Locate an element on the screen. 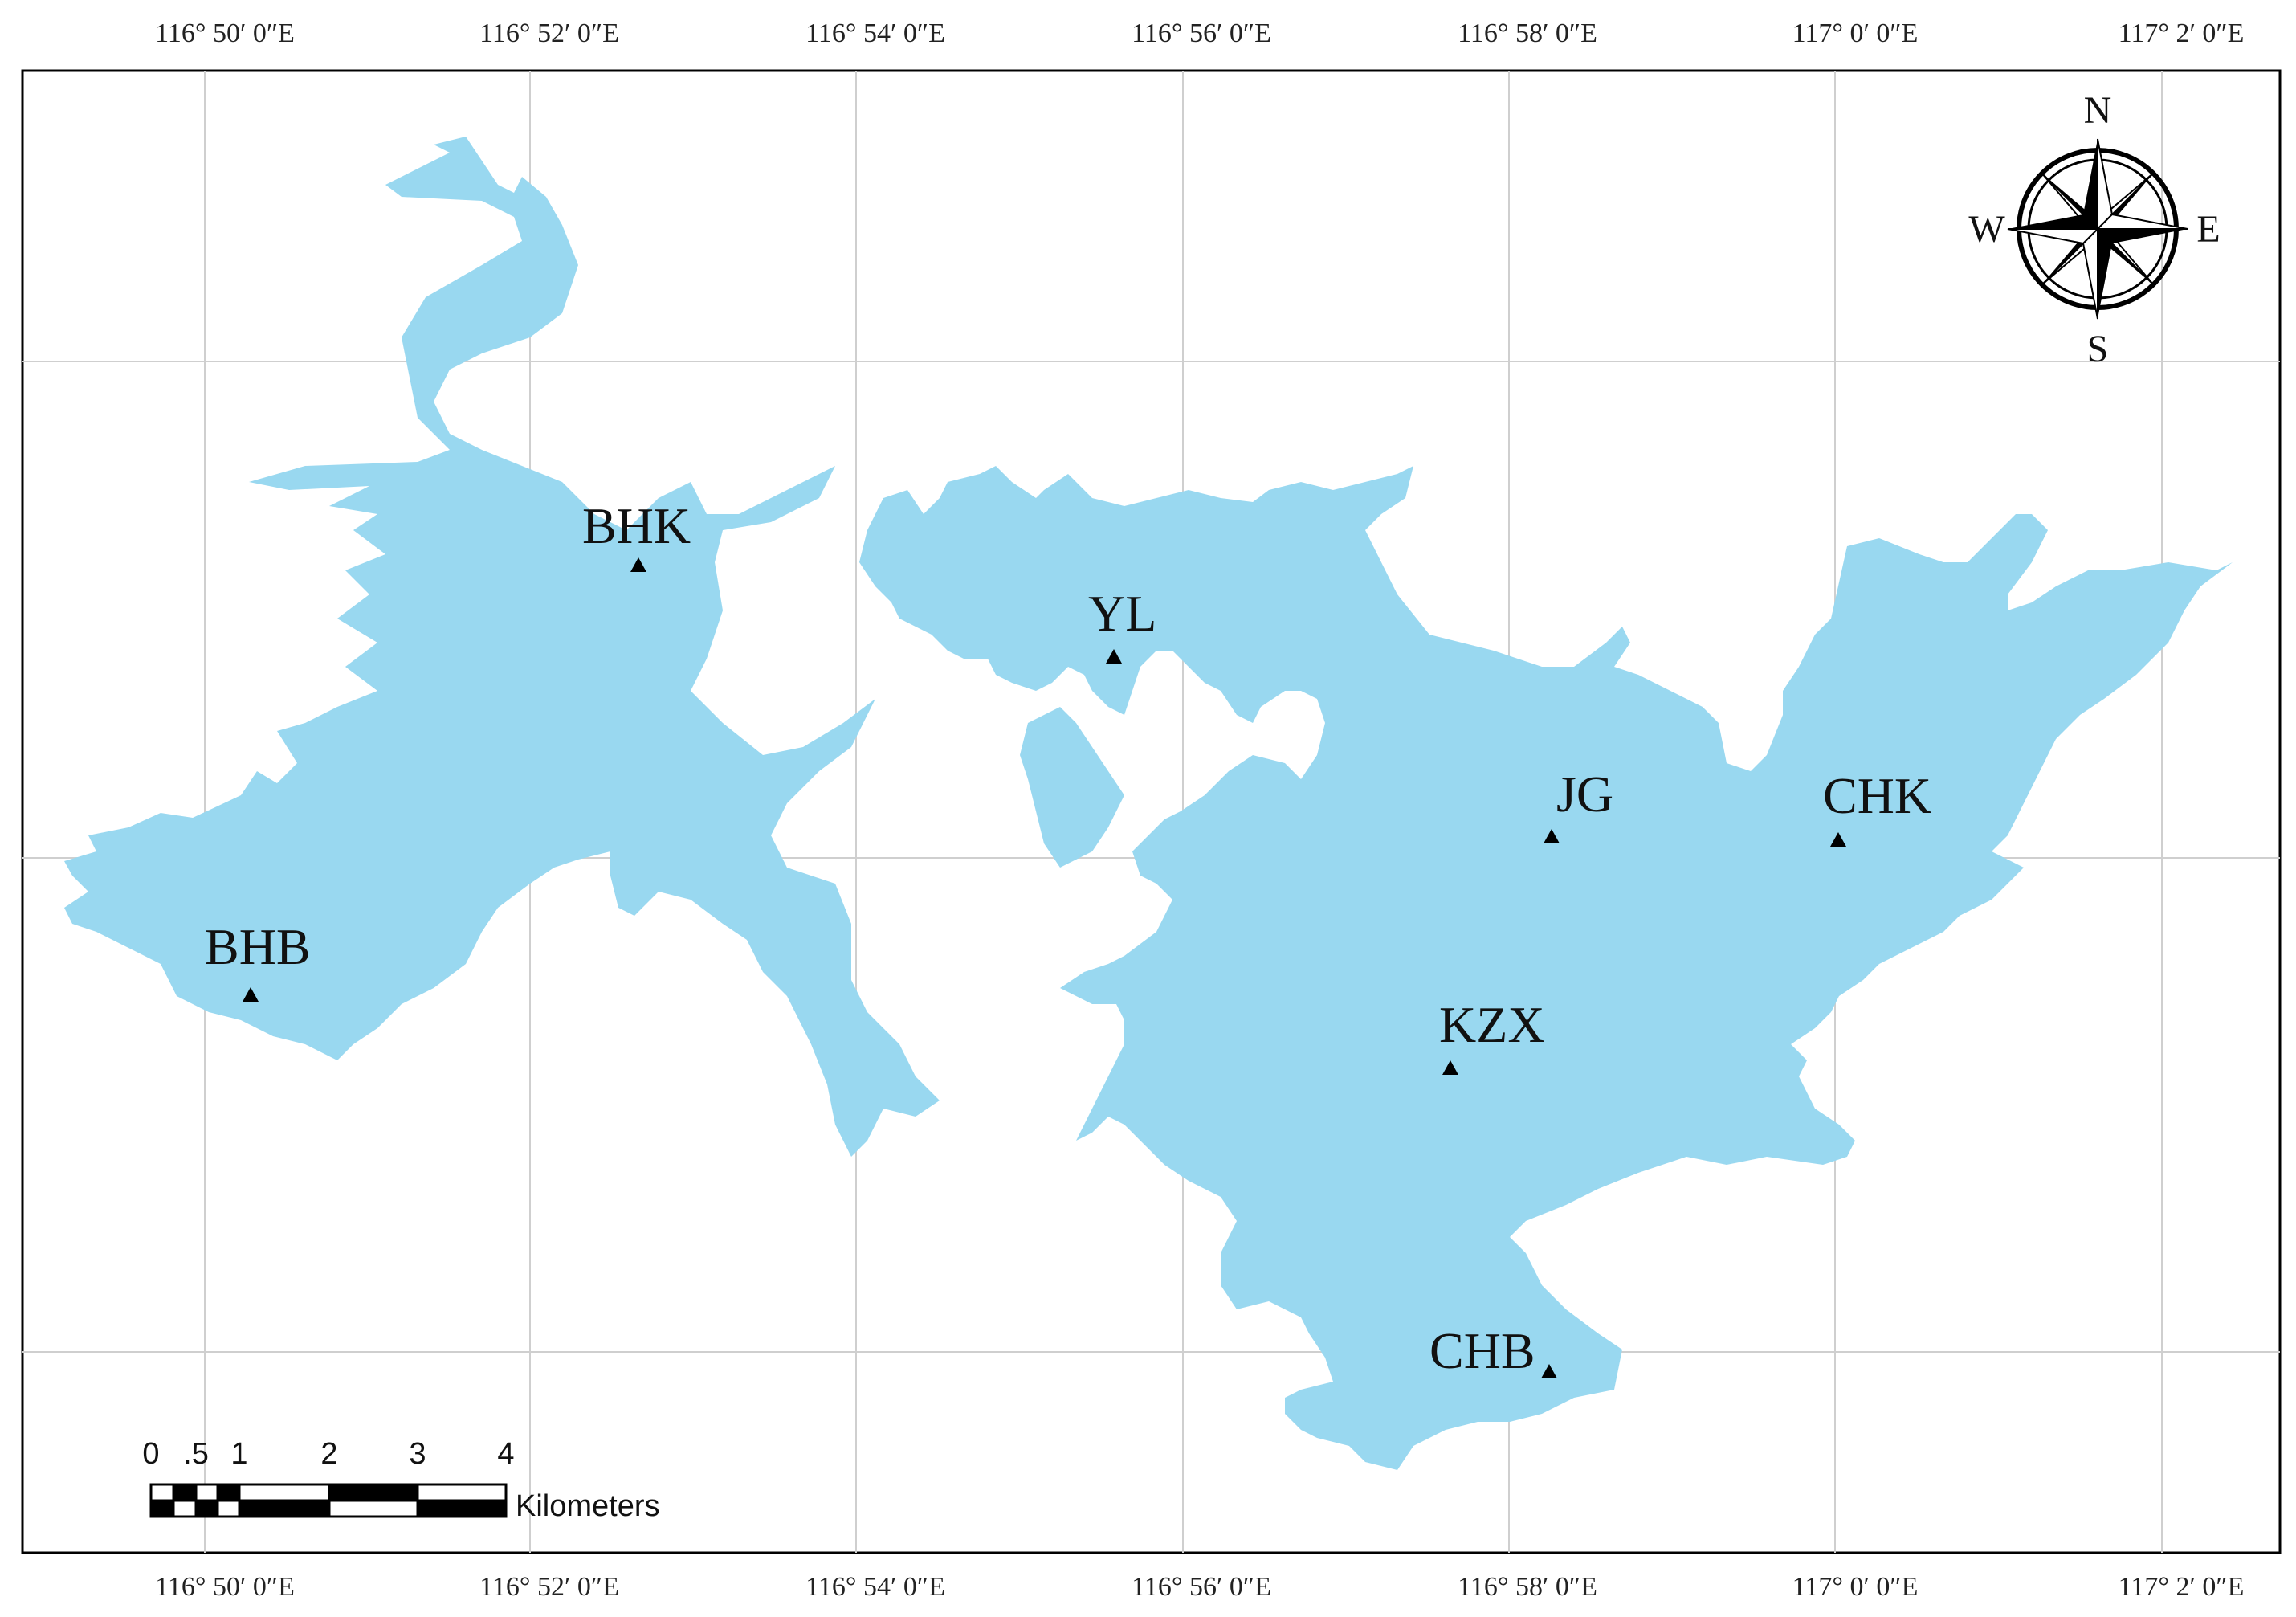  scale-bar: 0 .5 1 2 3 4 Kilometers is located at coordinates (400, 1480).